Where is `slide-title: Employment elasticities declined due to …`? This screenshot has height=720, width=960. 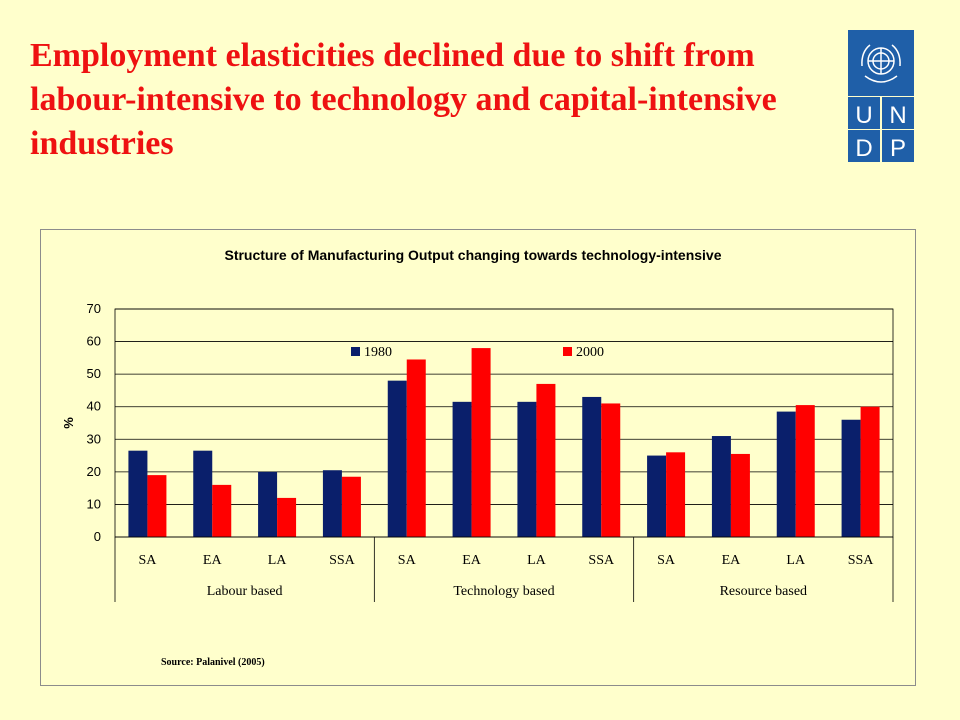 slide-title: Employment elasticities declined due to … is located at coordinates (403, 99).